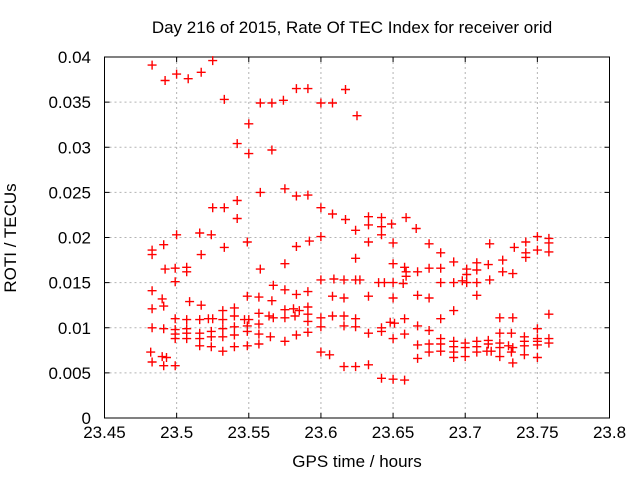 The width and height of the screenshot is (640, 485). I want to click on y-tick-label: 0.015, so click(69, 283).